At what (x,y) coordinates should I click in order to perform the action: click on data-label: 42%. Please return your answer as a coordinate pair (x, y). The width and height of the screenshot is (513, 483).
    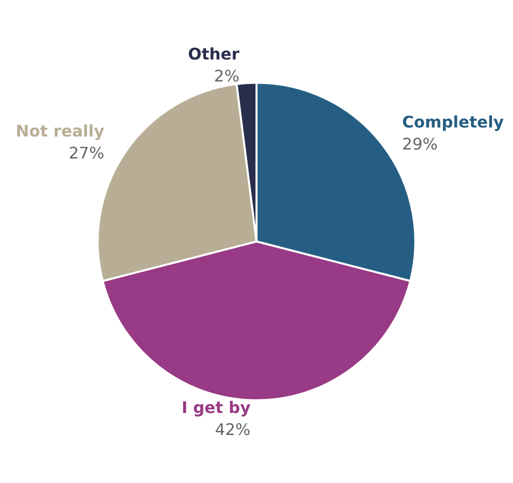
    Looking at the image, I should click on (232, 429).